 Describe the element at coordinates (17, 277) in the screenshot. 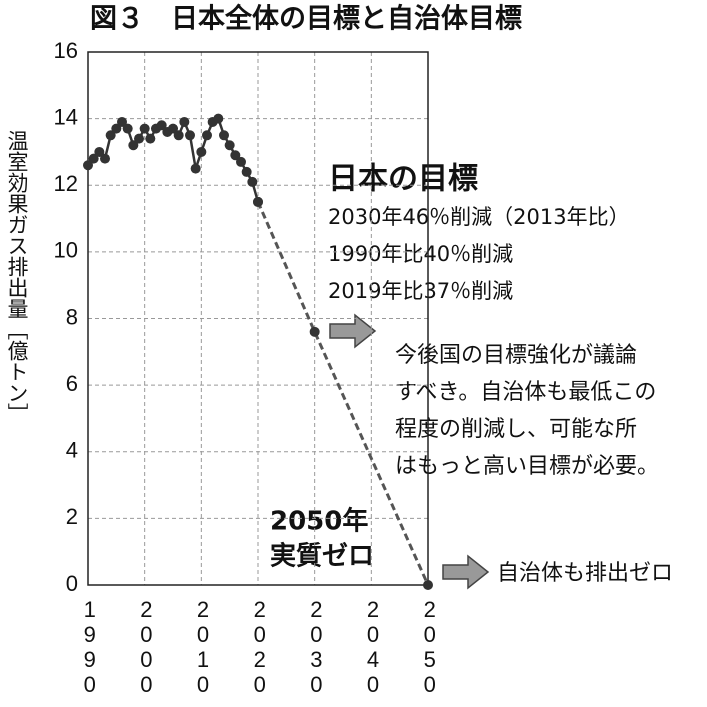

I see `y-axis-label: 温室効果ガス排出量［億トン］` at that location.